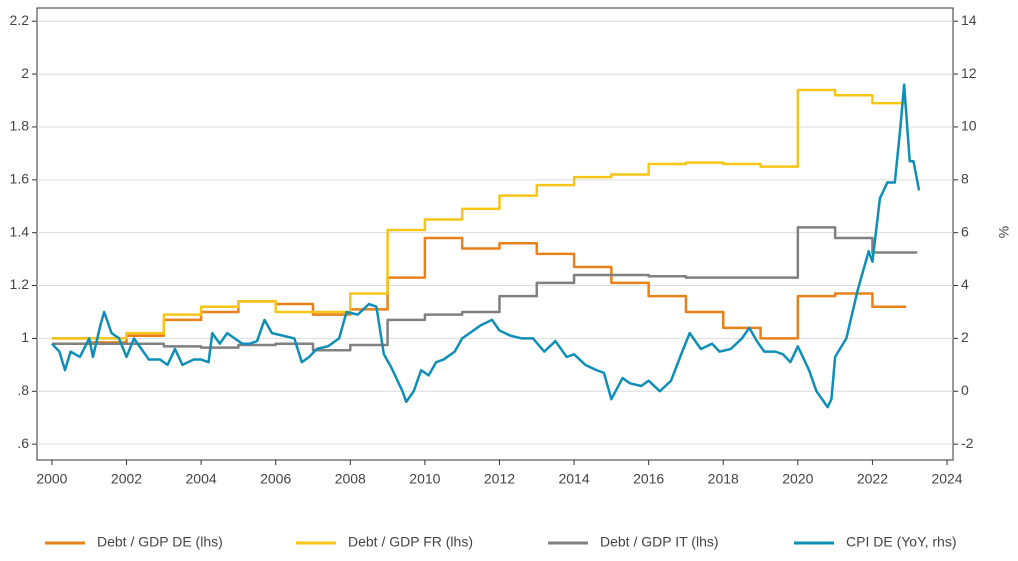 This screenshot has height=561, width=1018. Describe the element at coordinates (872, 479) in the screenshot. I see `x-tick-label: 2022` at that location.